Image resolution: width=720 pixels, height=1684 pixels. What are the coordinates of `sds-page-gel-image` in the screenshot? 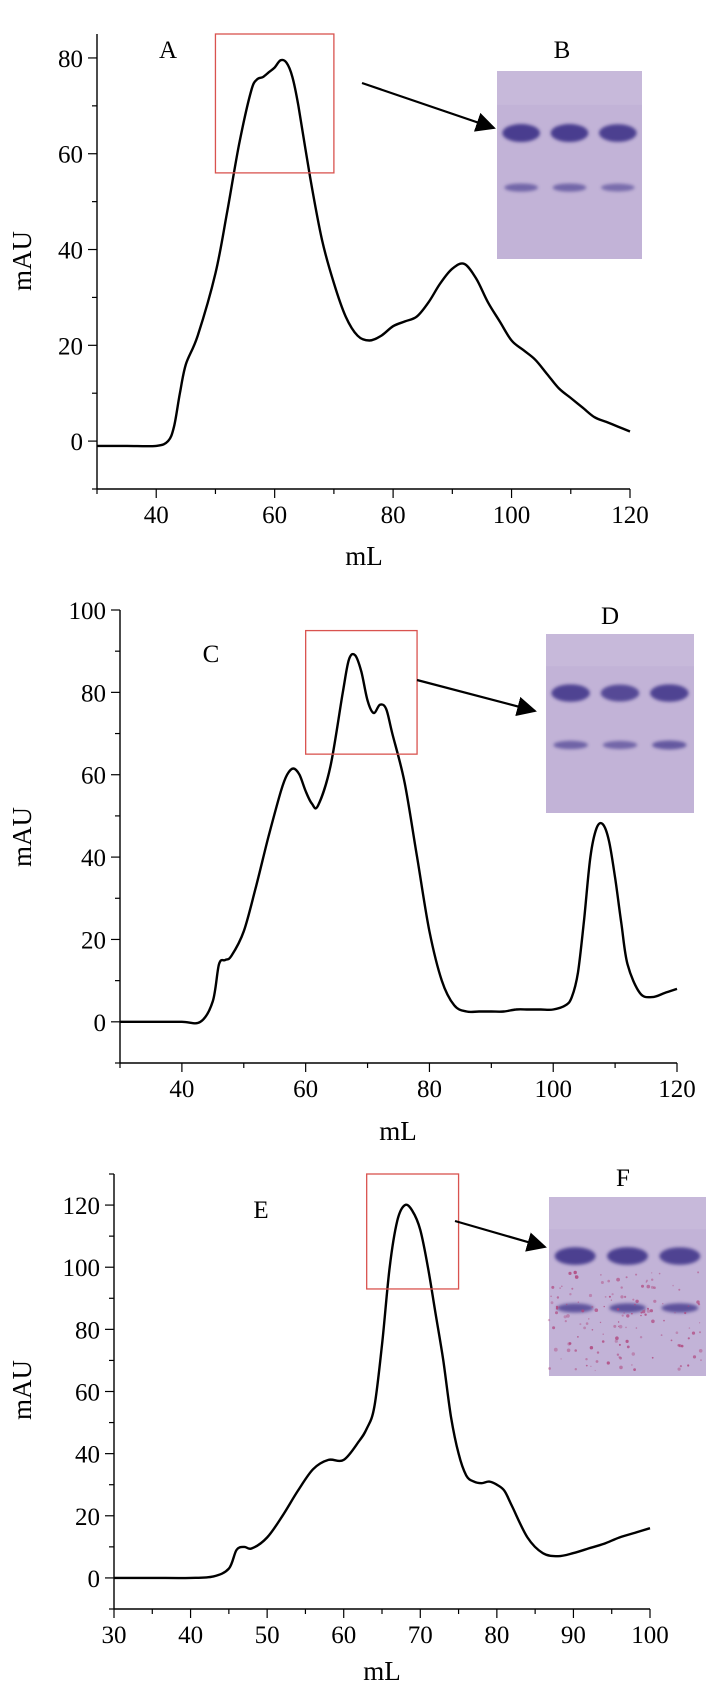 It's located at (569, 165).